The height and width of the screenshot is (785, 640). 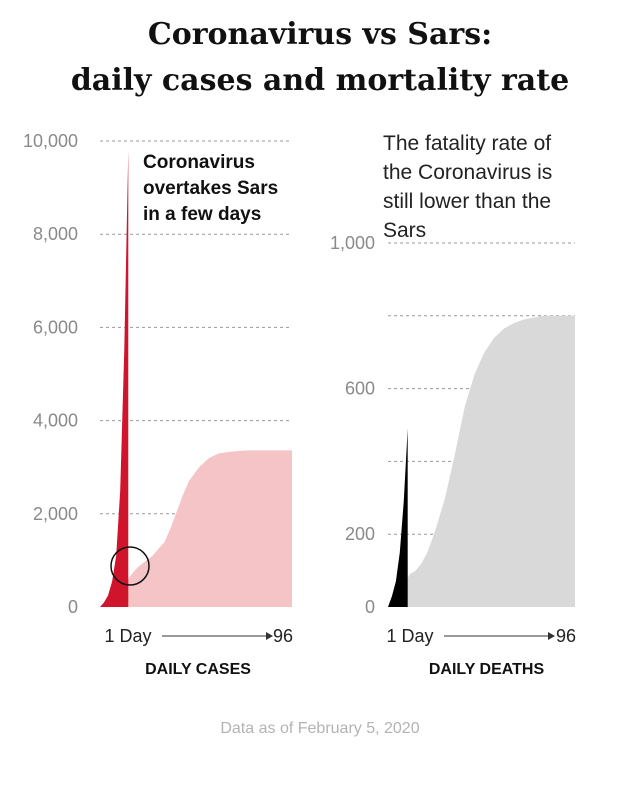 What do you see at coordinates (467, 201) in the screenshot?
I see `annotation-line: still lower than the` at bounding box center [467, 201].